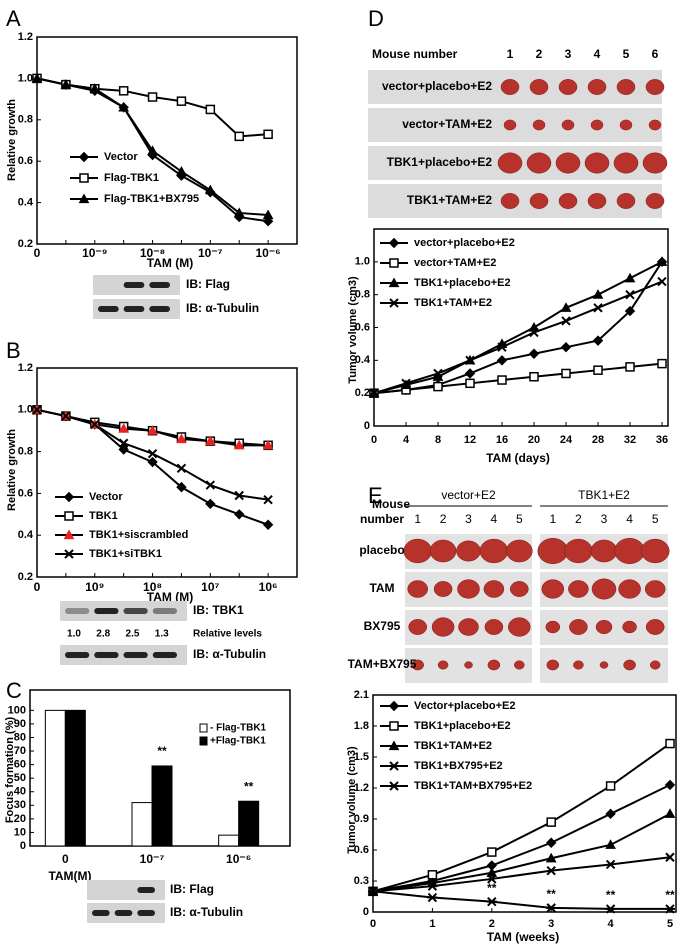  What do you see at coordinates (25, 410) in the screenshot?
I see `y-tick-label: 1.0` at bounding box center [25, 410].